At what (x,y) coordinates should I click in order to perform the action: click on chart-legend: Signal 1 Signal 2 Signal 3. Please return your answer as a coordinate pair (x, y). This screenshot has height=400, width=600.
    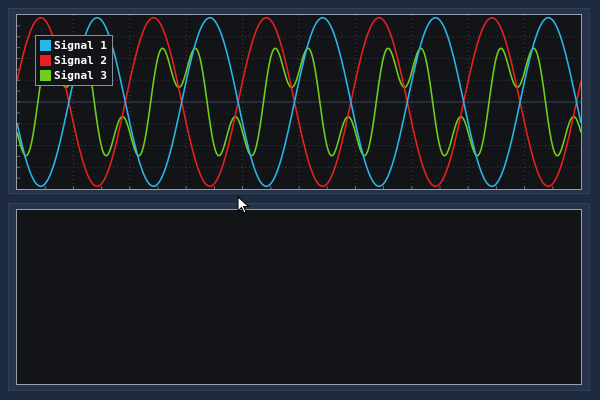
    Looking at the image, I should click on (74, 60).